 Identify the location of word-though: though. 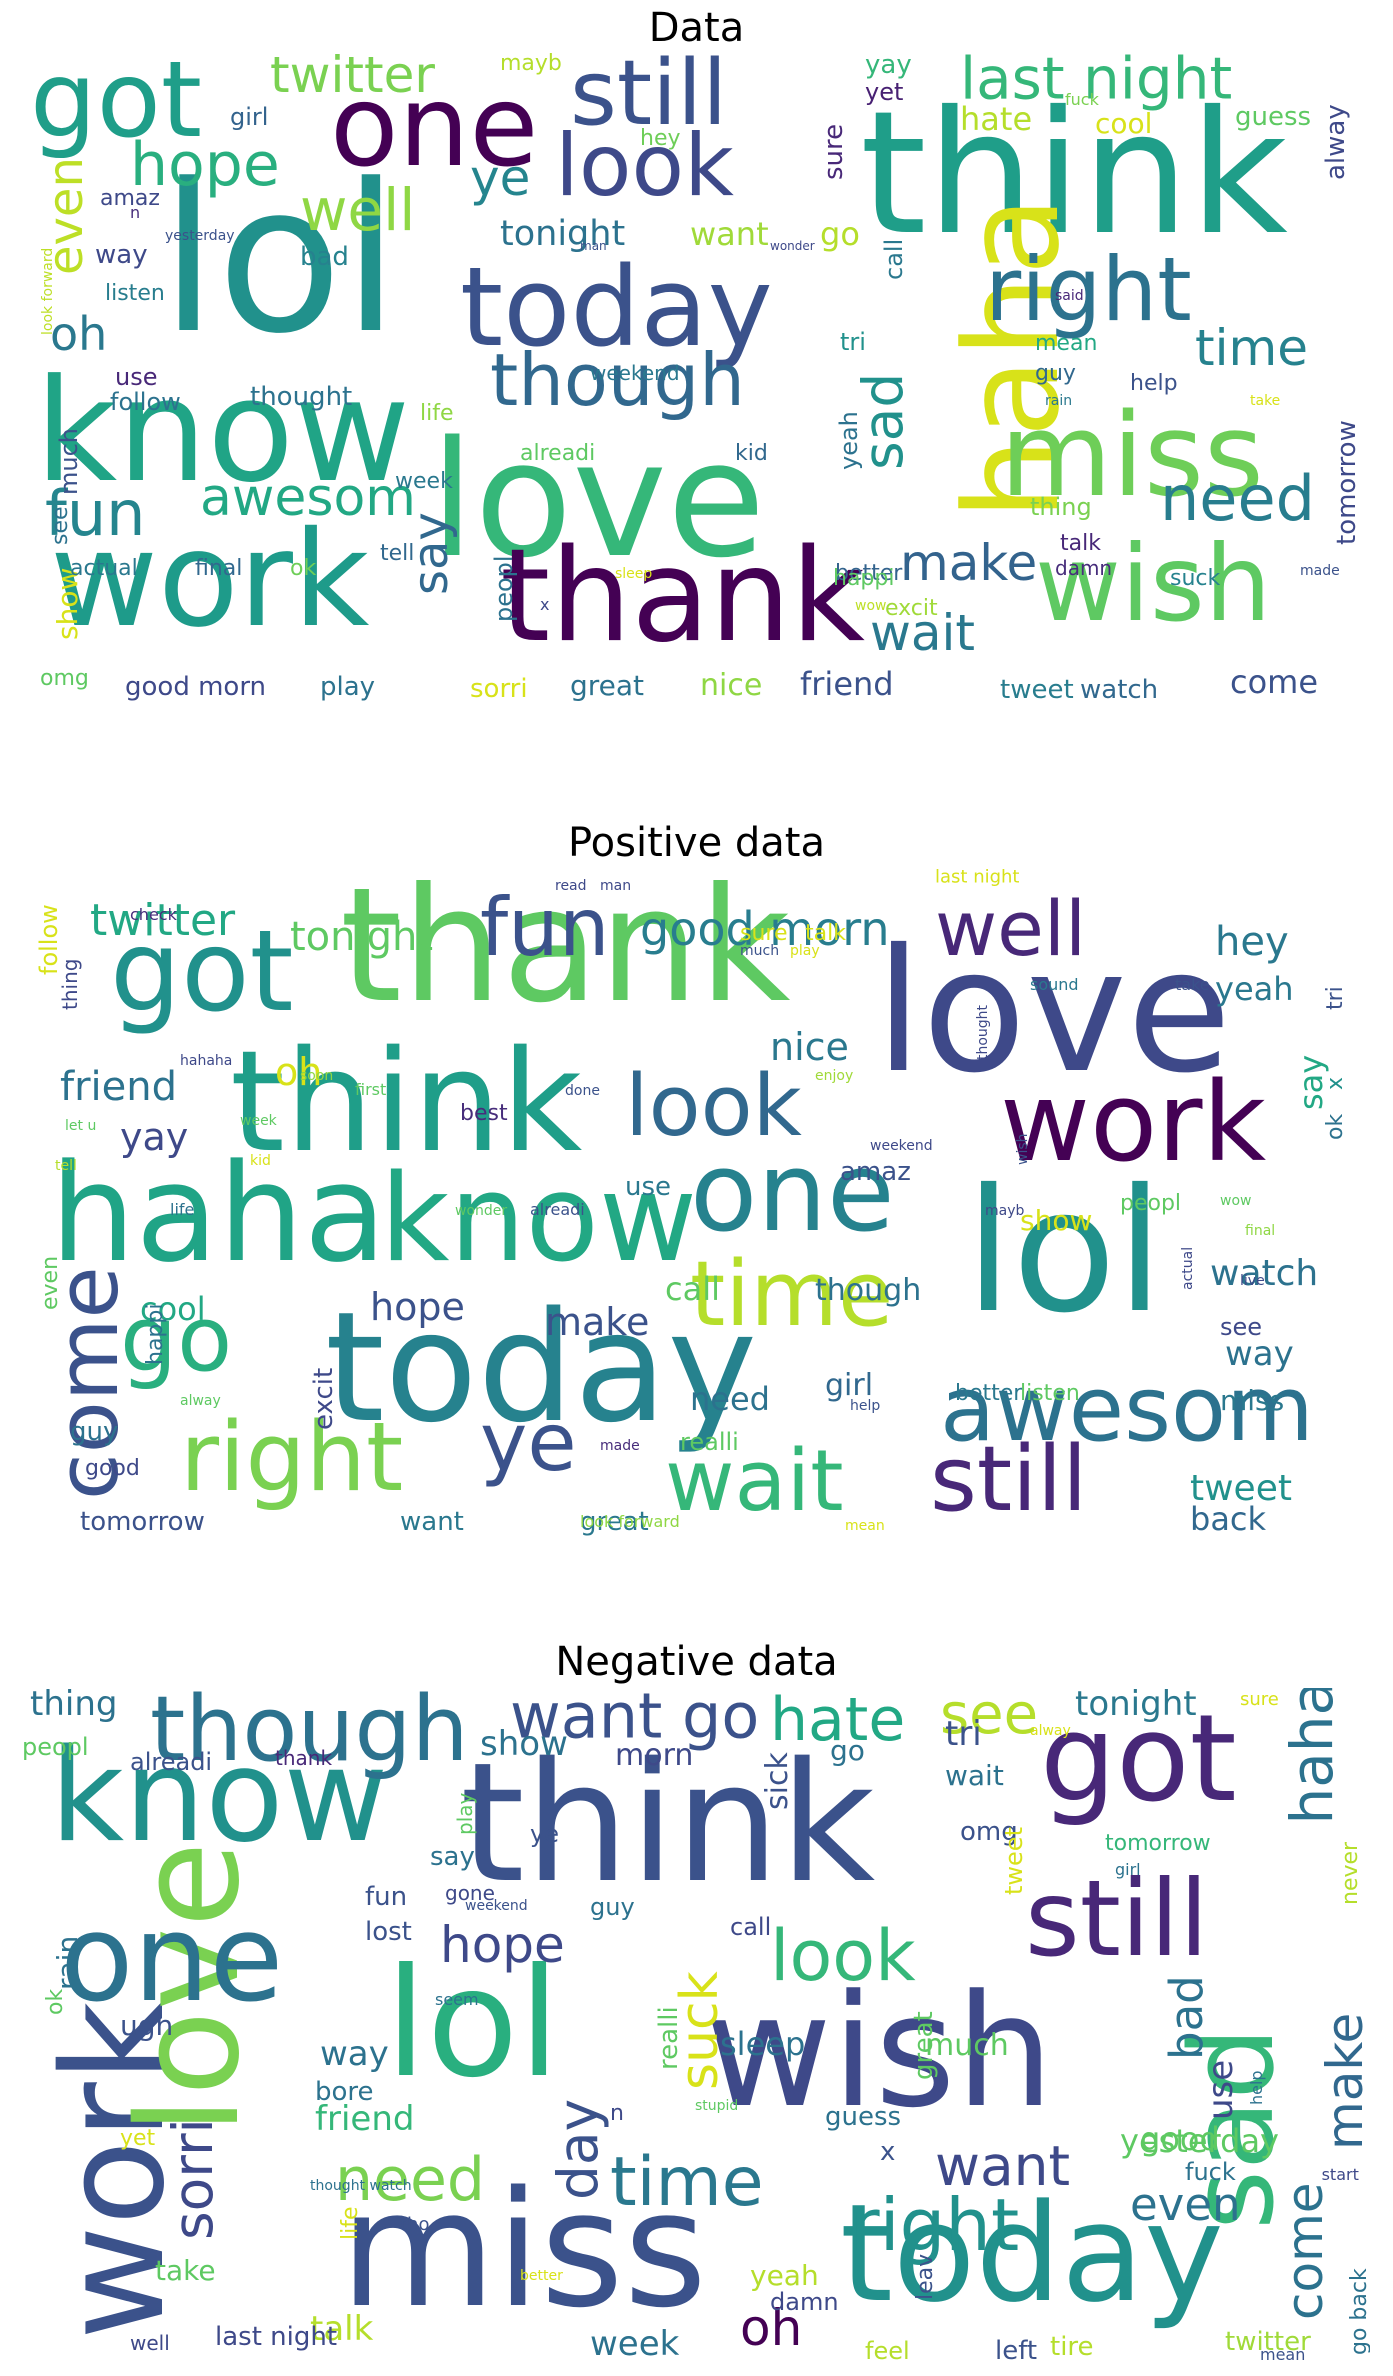
(868, 1290).